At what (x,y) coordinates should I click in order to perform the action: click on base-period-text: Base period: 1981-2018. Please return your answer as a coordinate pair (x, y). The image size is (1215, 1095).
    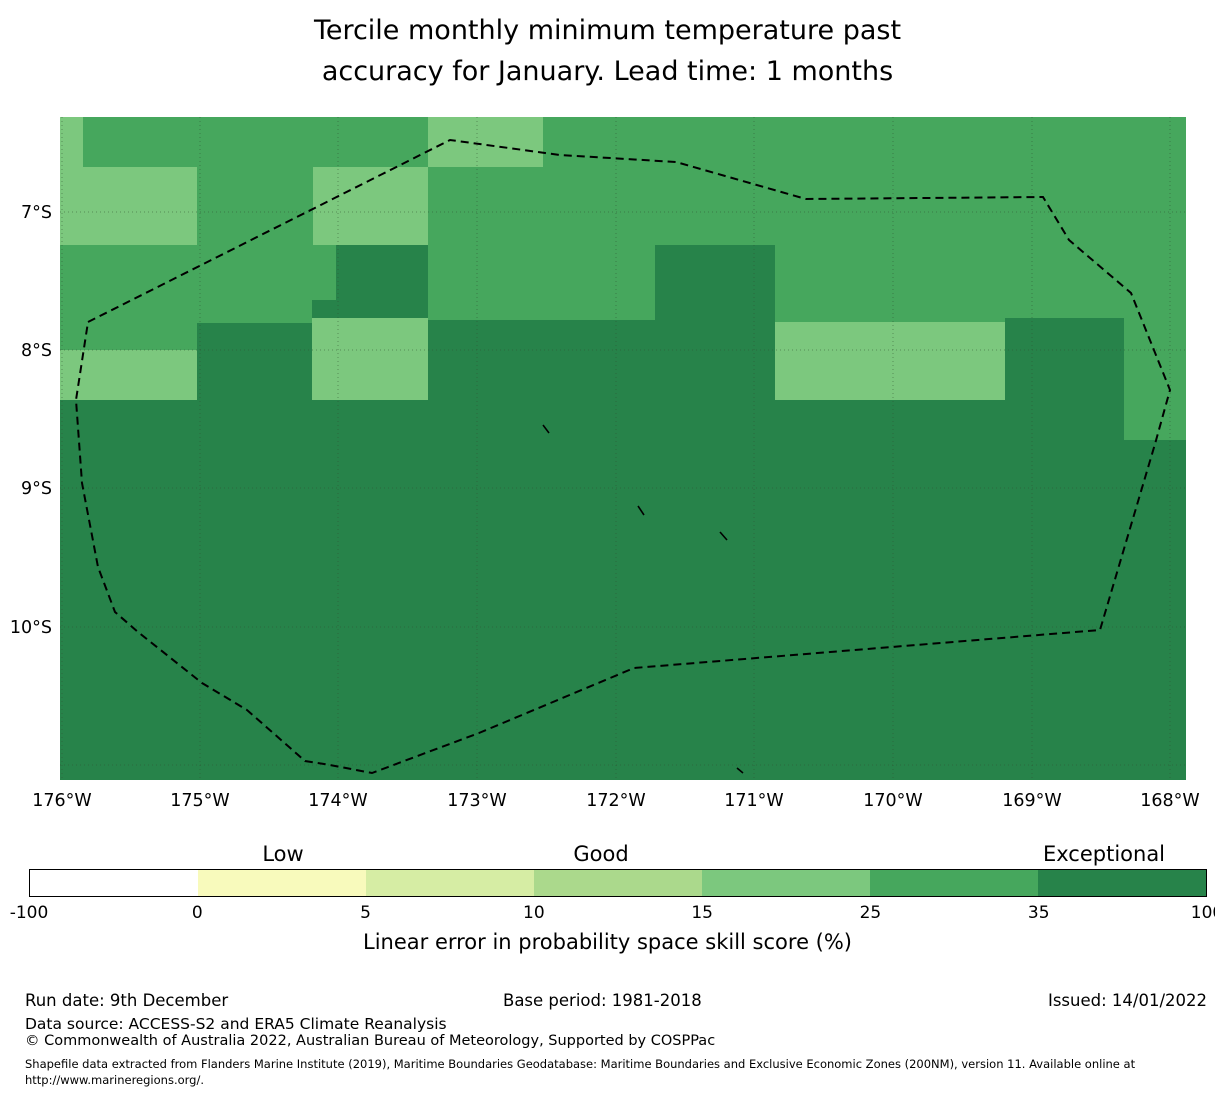
    Looking at the image, I should click on (602, 1000).